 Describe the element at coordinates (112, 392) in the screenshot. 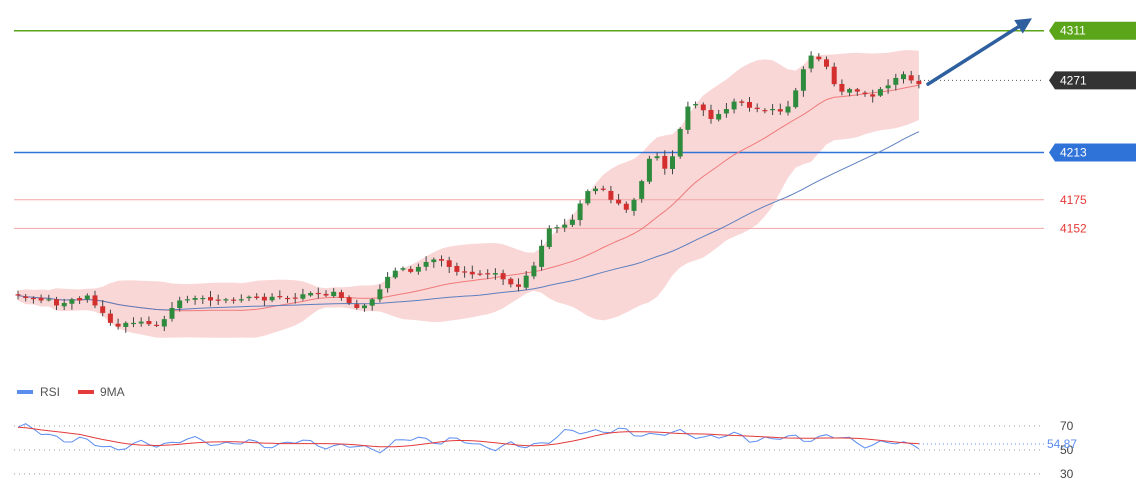

I see `ma-legend-label: 9MA` at that location.